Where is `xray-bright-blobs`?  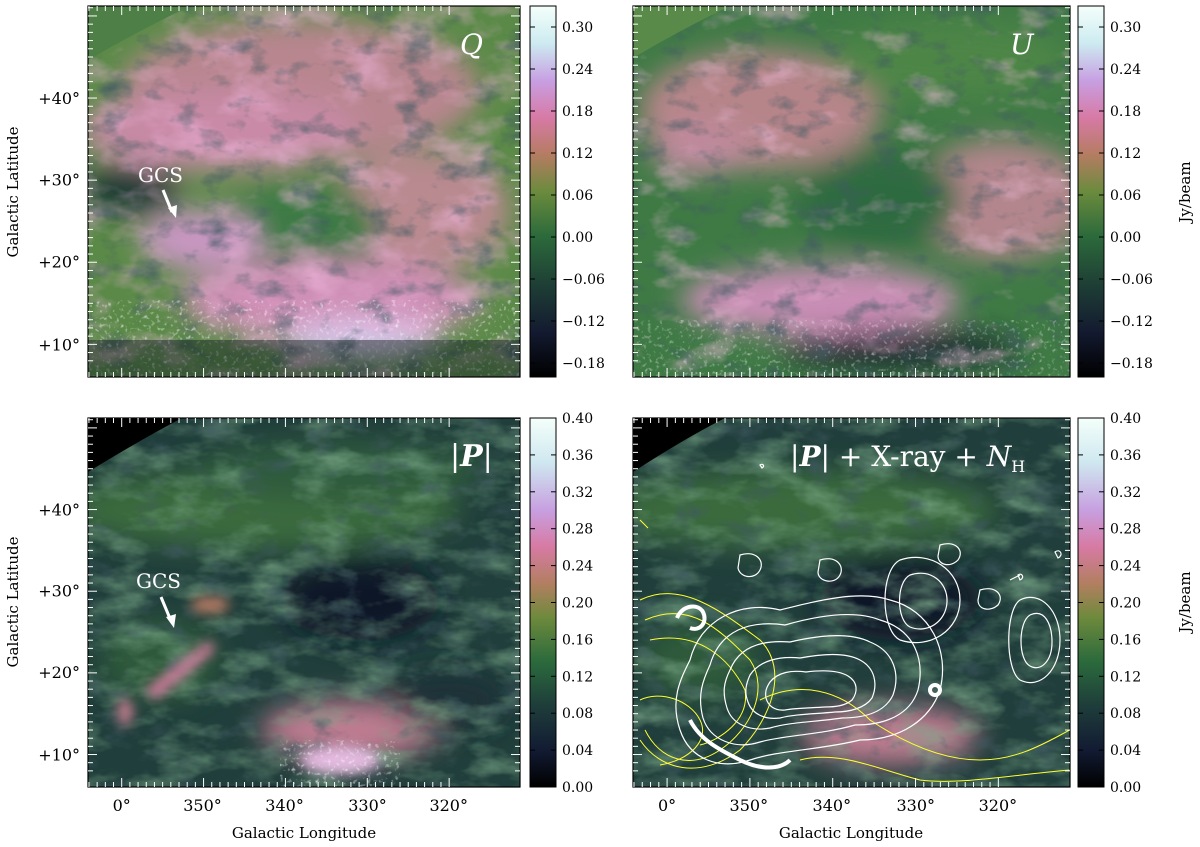
xray-bright-blobs is located at coordinates (808, 687).